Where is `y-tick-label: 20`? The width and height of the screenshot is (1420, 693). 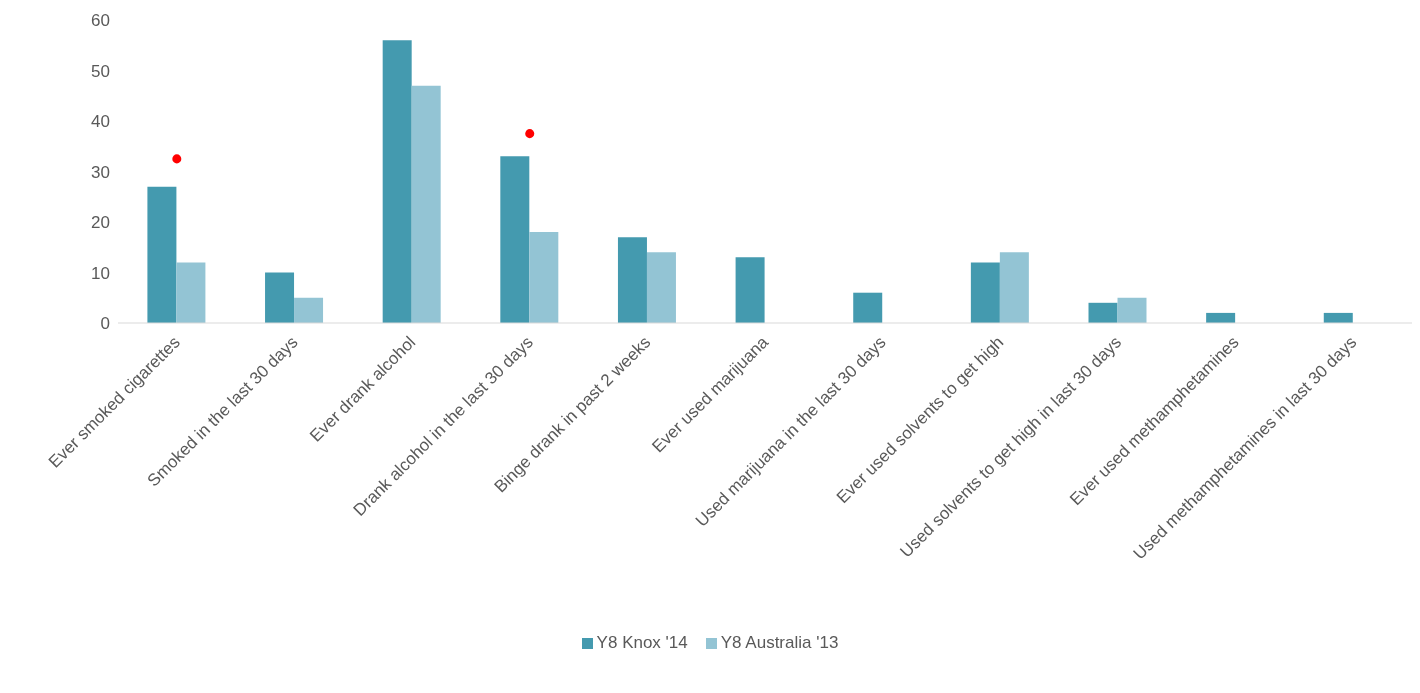
y-tick-label: 20 is located at coordinates (100, 223).